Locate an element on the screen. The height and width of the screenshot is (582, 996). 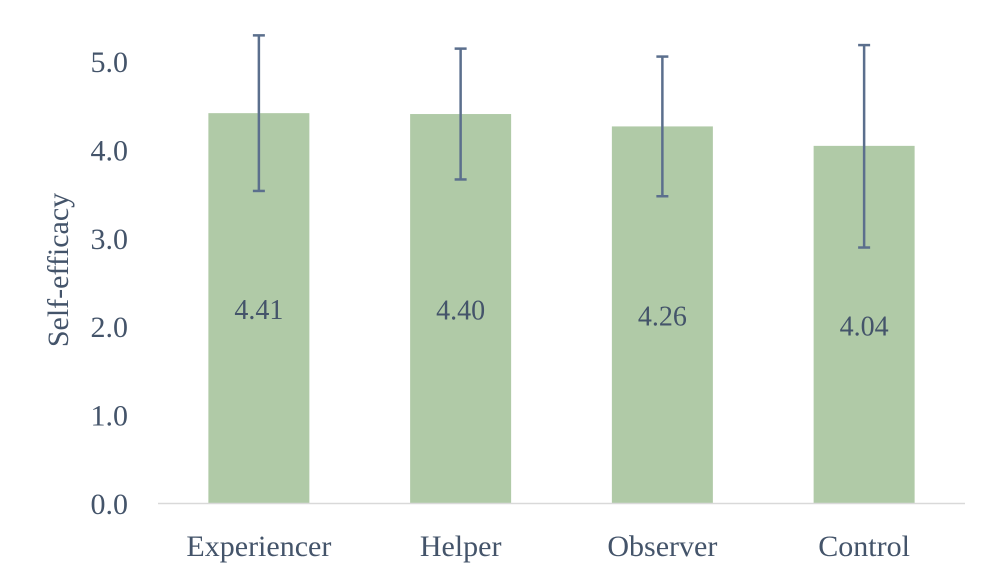
y-tick-labels: 0.0 1.0 2.0 3.0 4.0 5.0 is located at coordinates (110, 283).